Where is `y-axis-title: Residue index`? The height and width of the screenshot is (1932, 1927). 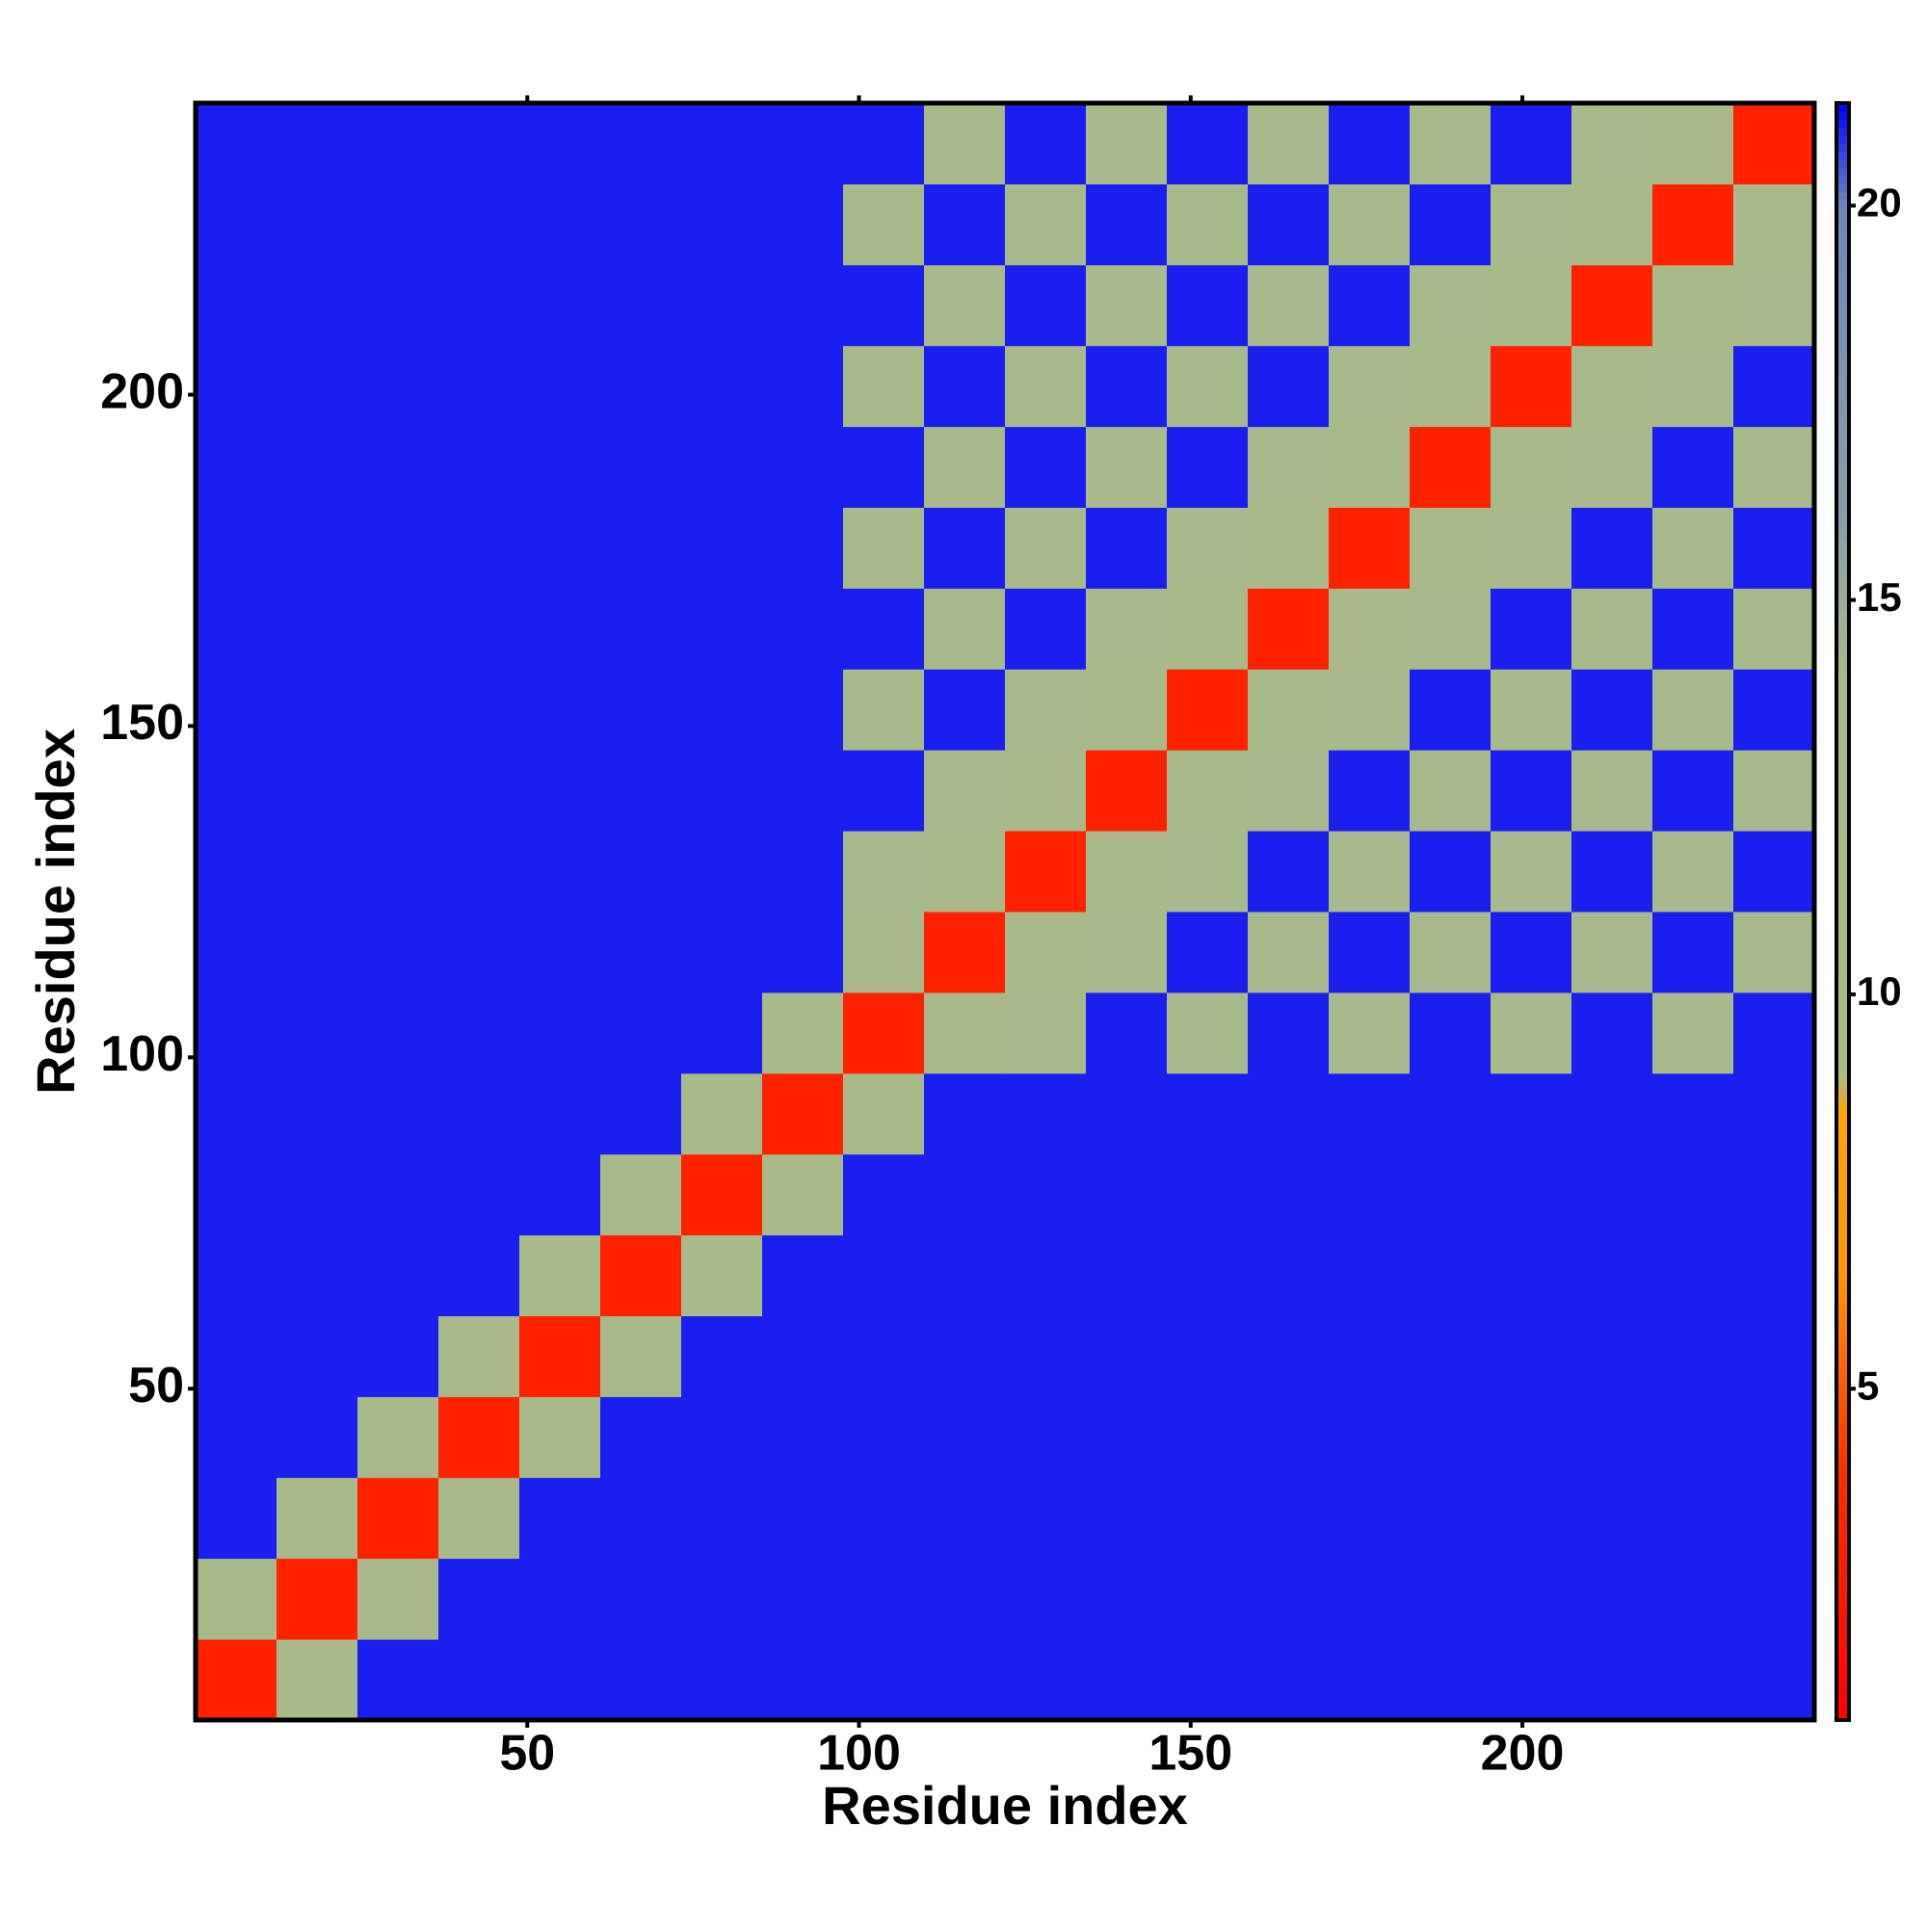
y-axis-title: Residue index is located at coordinates (55, 911).